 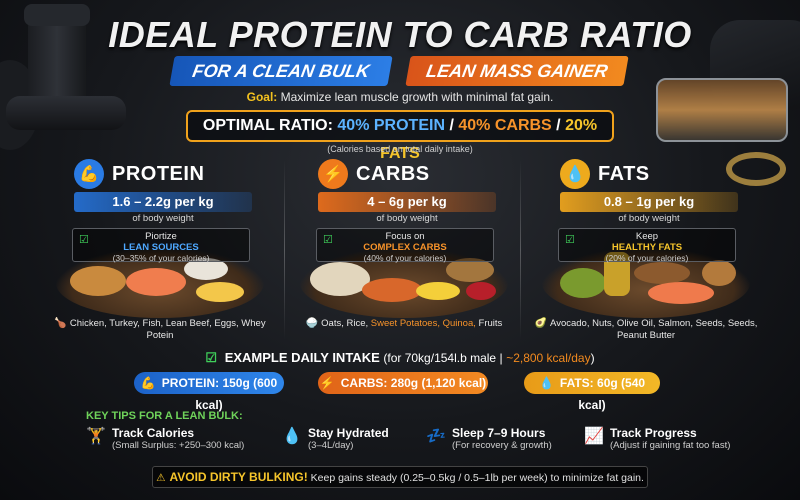 I want to click on example-kcal: ~2,800 kcal/day, so click(x=548, y=358).